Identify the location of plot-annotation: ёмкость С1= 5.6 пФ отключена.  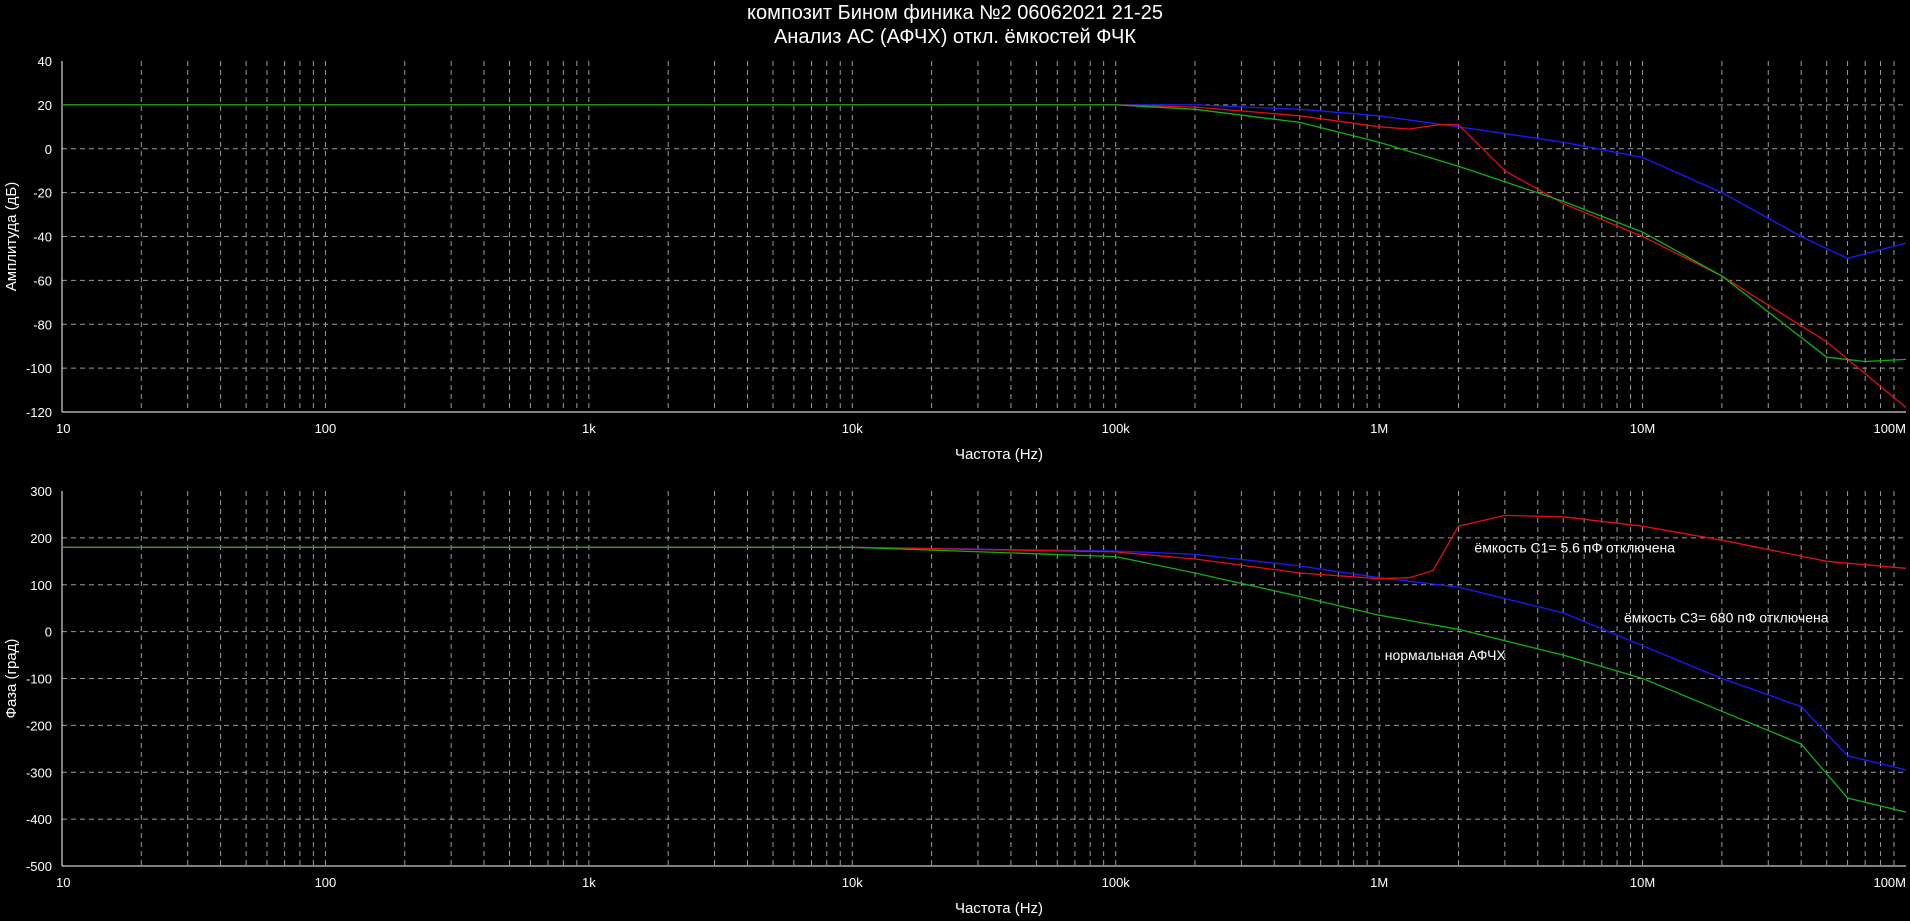
(1574, 547).